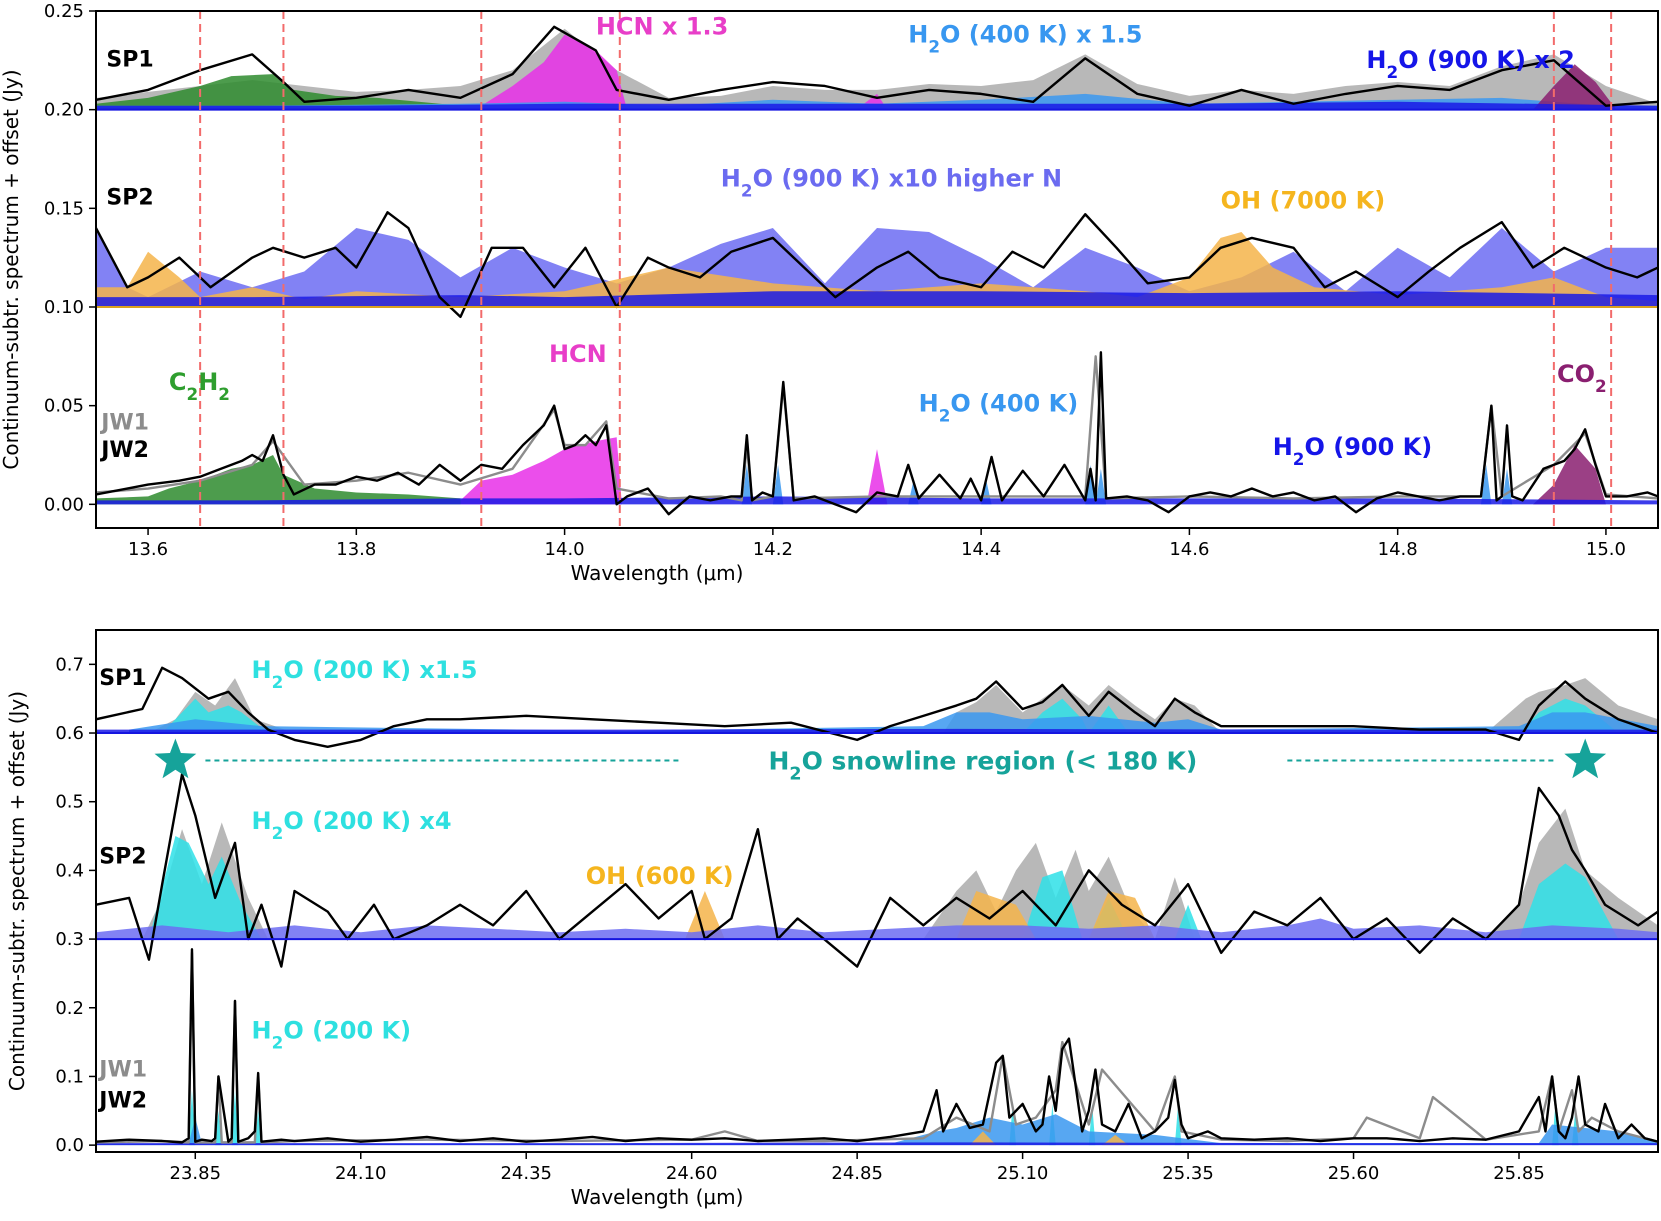  What do you see at coordinates (1023, 1173) in the screenshot?
I see `x-tick-label: 25.10` at bounding box center [1023, 1173].